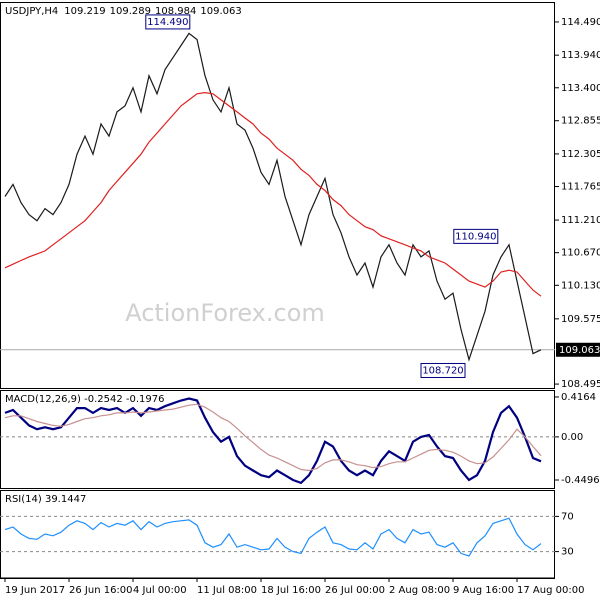  What do you see at coordinates (550, 590) in the screenshot?
I see `x-tick-label: 17 Aug 00:00` at bounding box center [550, 590].